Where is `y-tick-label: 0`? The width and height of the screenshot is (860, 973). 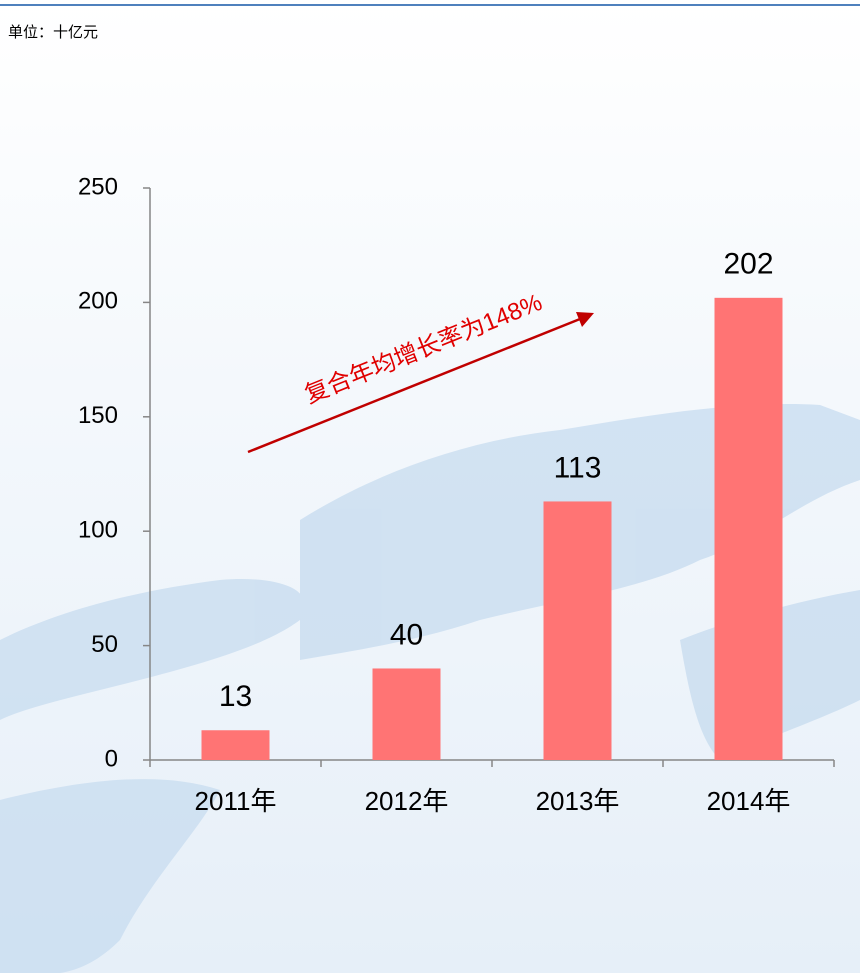 y-tick-label: 0 is located at coordinates (111, 758).